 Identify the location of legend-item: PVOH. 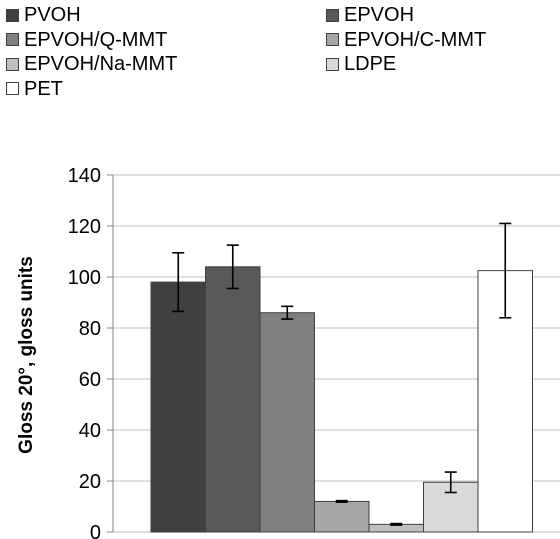
(43, 15).